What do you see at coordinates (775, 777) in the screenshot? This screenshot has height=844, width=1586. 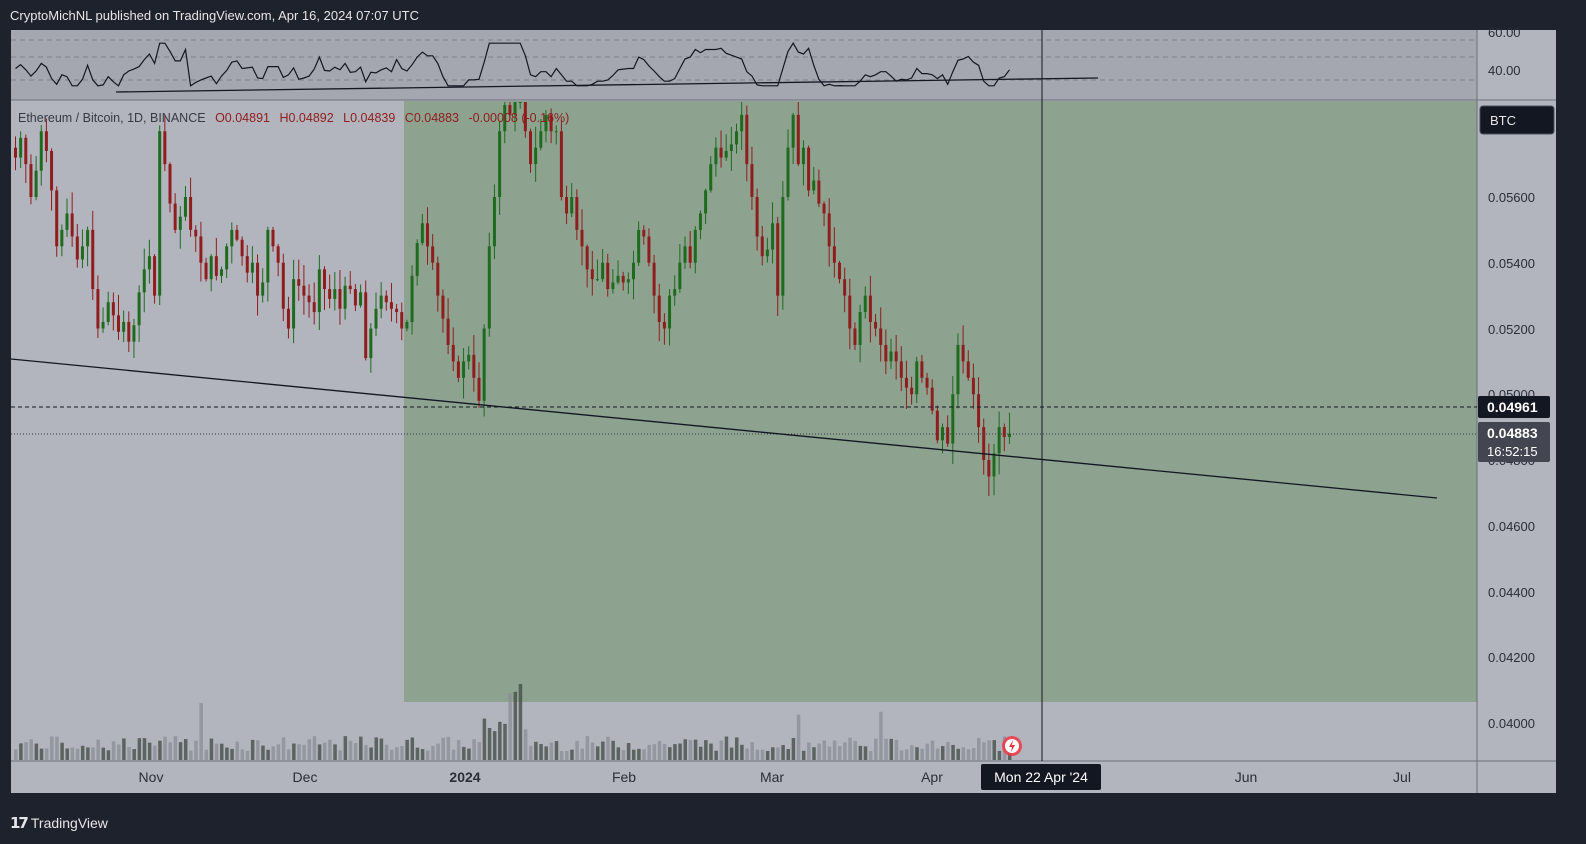 I see `time-axis: Nov Dec 2024 Feb Mar Apr Jun Jul` at bounding box center [775, 777].